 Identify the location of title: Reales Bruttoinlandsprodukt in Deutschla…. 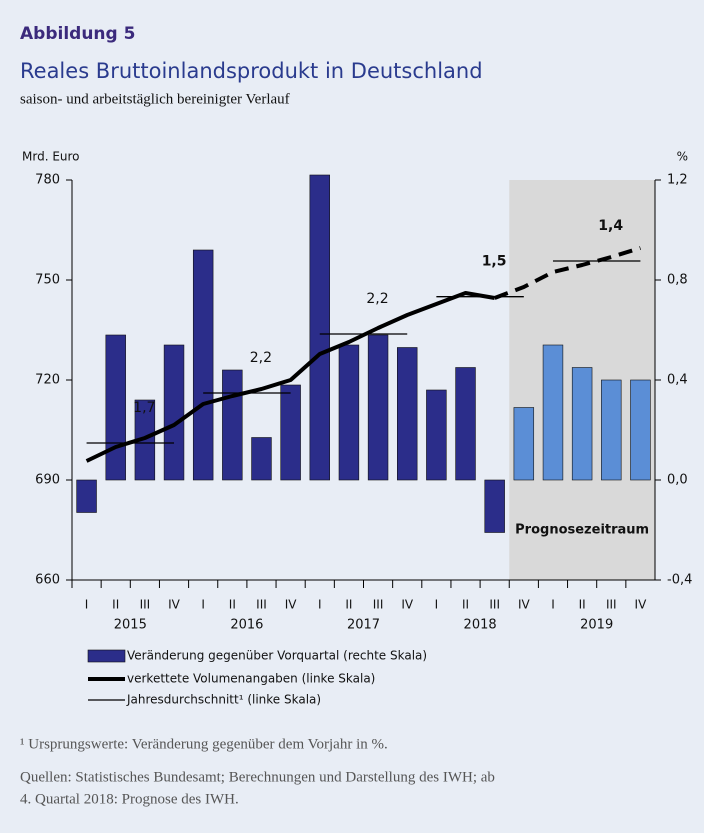
(251, 71).